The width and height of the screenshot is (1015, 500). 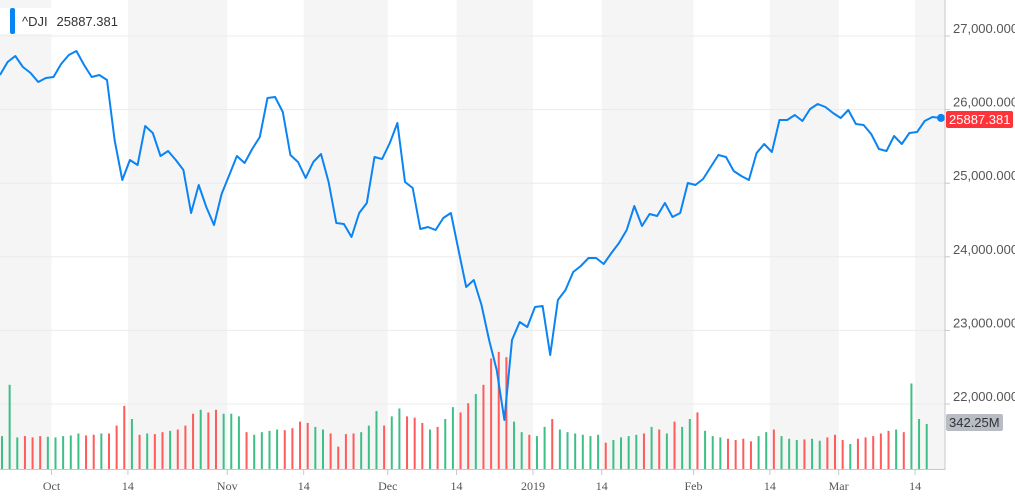 What do you see at coordinates (227, 486) in the screenshot?
I see `x-tick-label: Nov` at bounding box center [227, 486].